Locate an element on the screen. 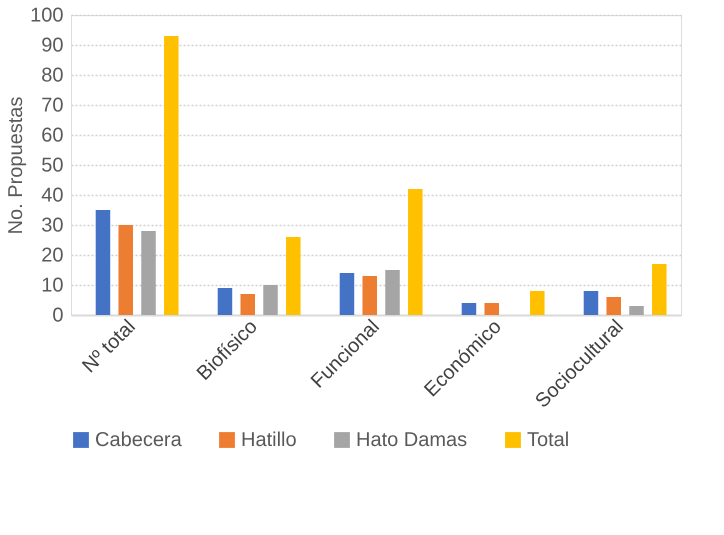 The width and height of the screenshot is (724, 535). y-tick-label: 30 is located at coordinates (52, 225).